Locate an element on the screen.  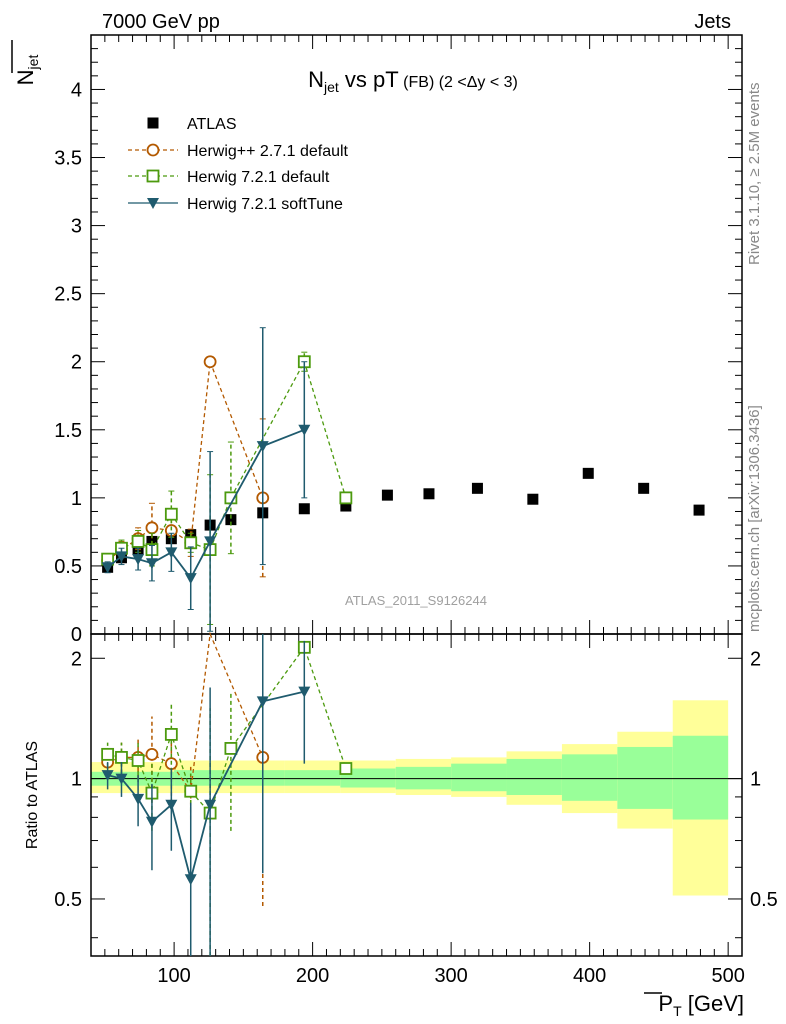
series-herwig721 is located at coordinates (227, 488).